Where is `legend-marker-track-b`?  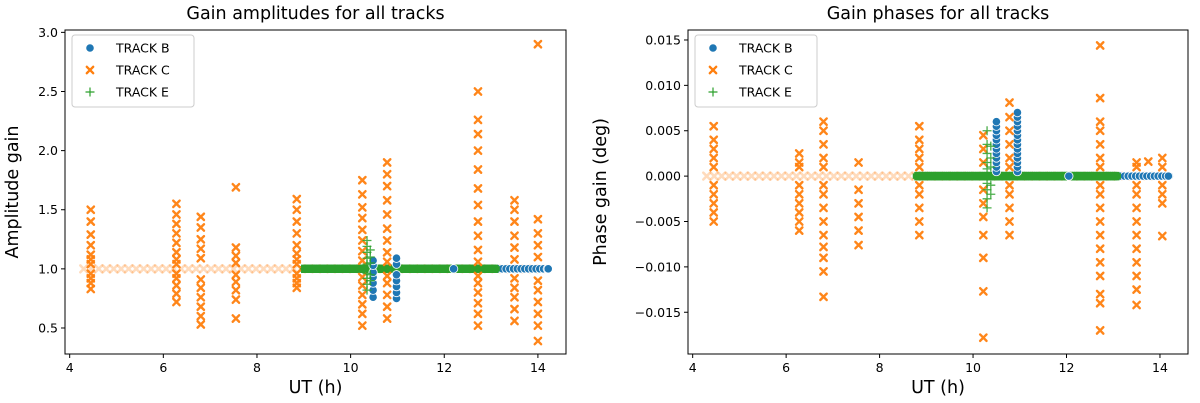
legend-marker-track-b is located at coordinates (713, 48).